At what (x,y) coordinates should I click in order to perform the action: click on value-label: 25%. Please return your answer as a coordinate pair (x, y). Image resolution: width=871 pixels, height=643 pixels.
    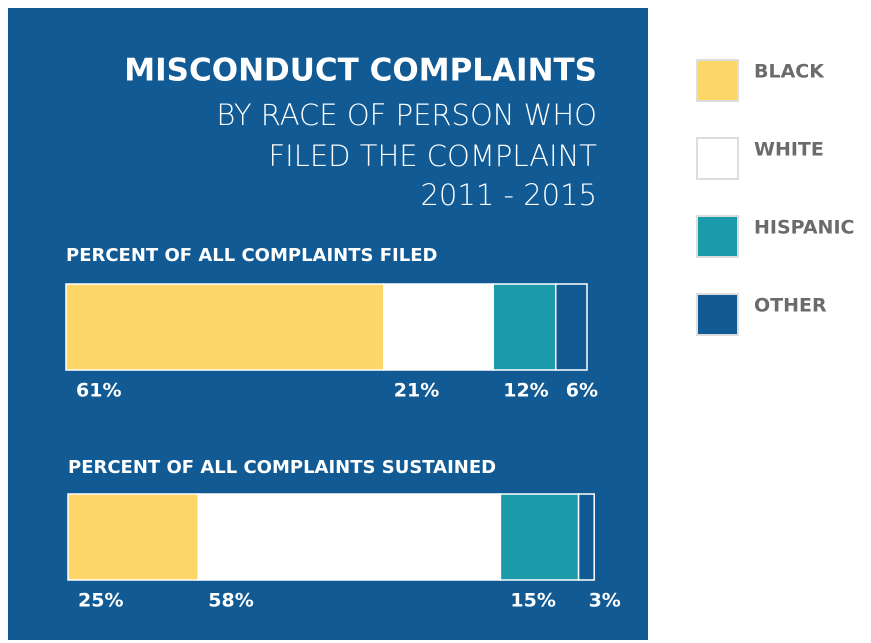
    Looking at the image, I should click on (100, 601).